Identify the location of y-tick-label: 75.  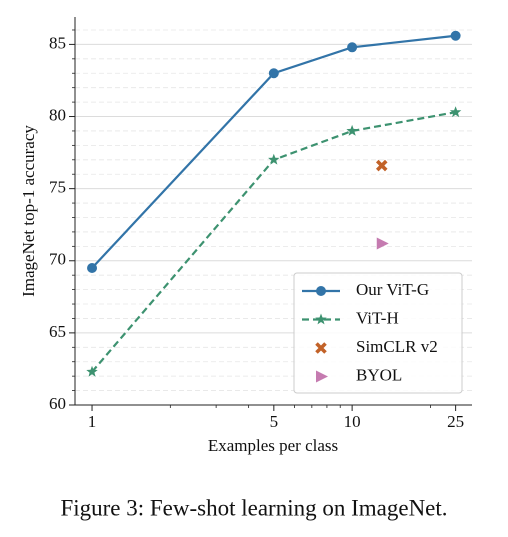
(57, 187).